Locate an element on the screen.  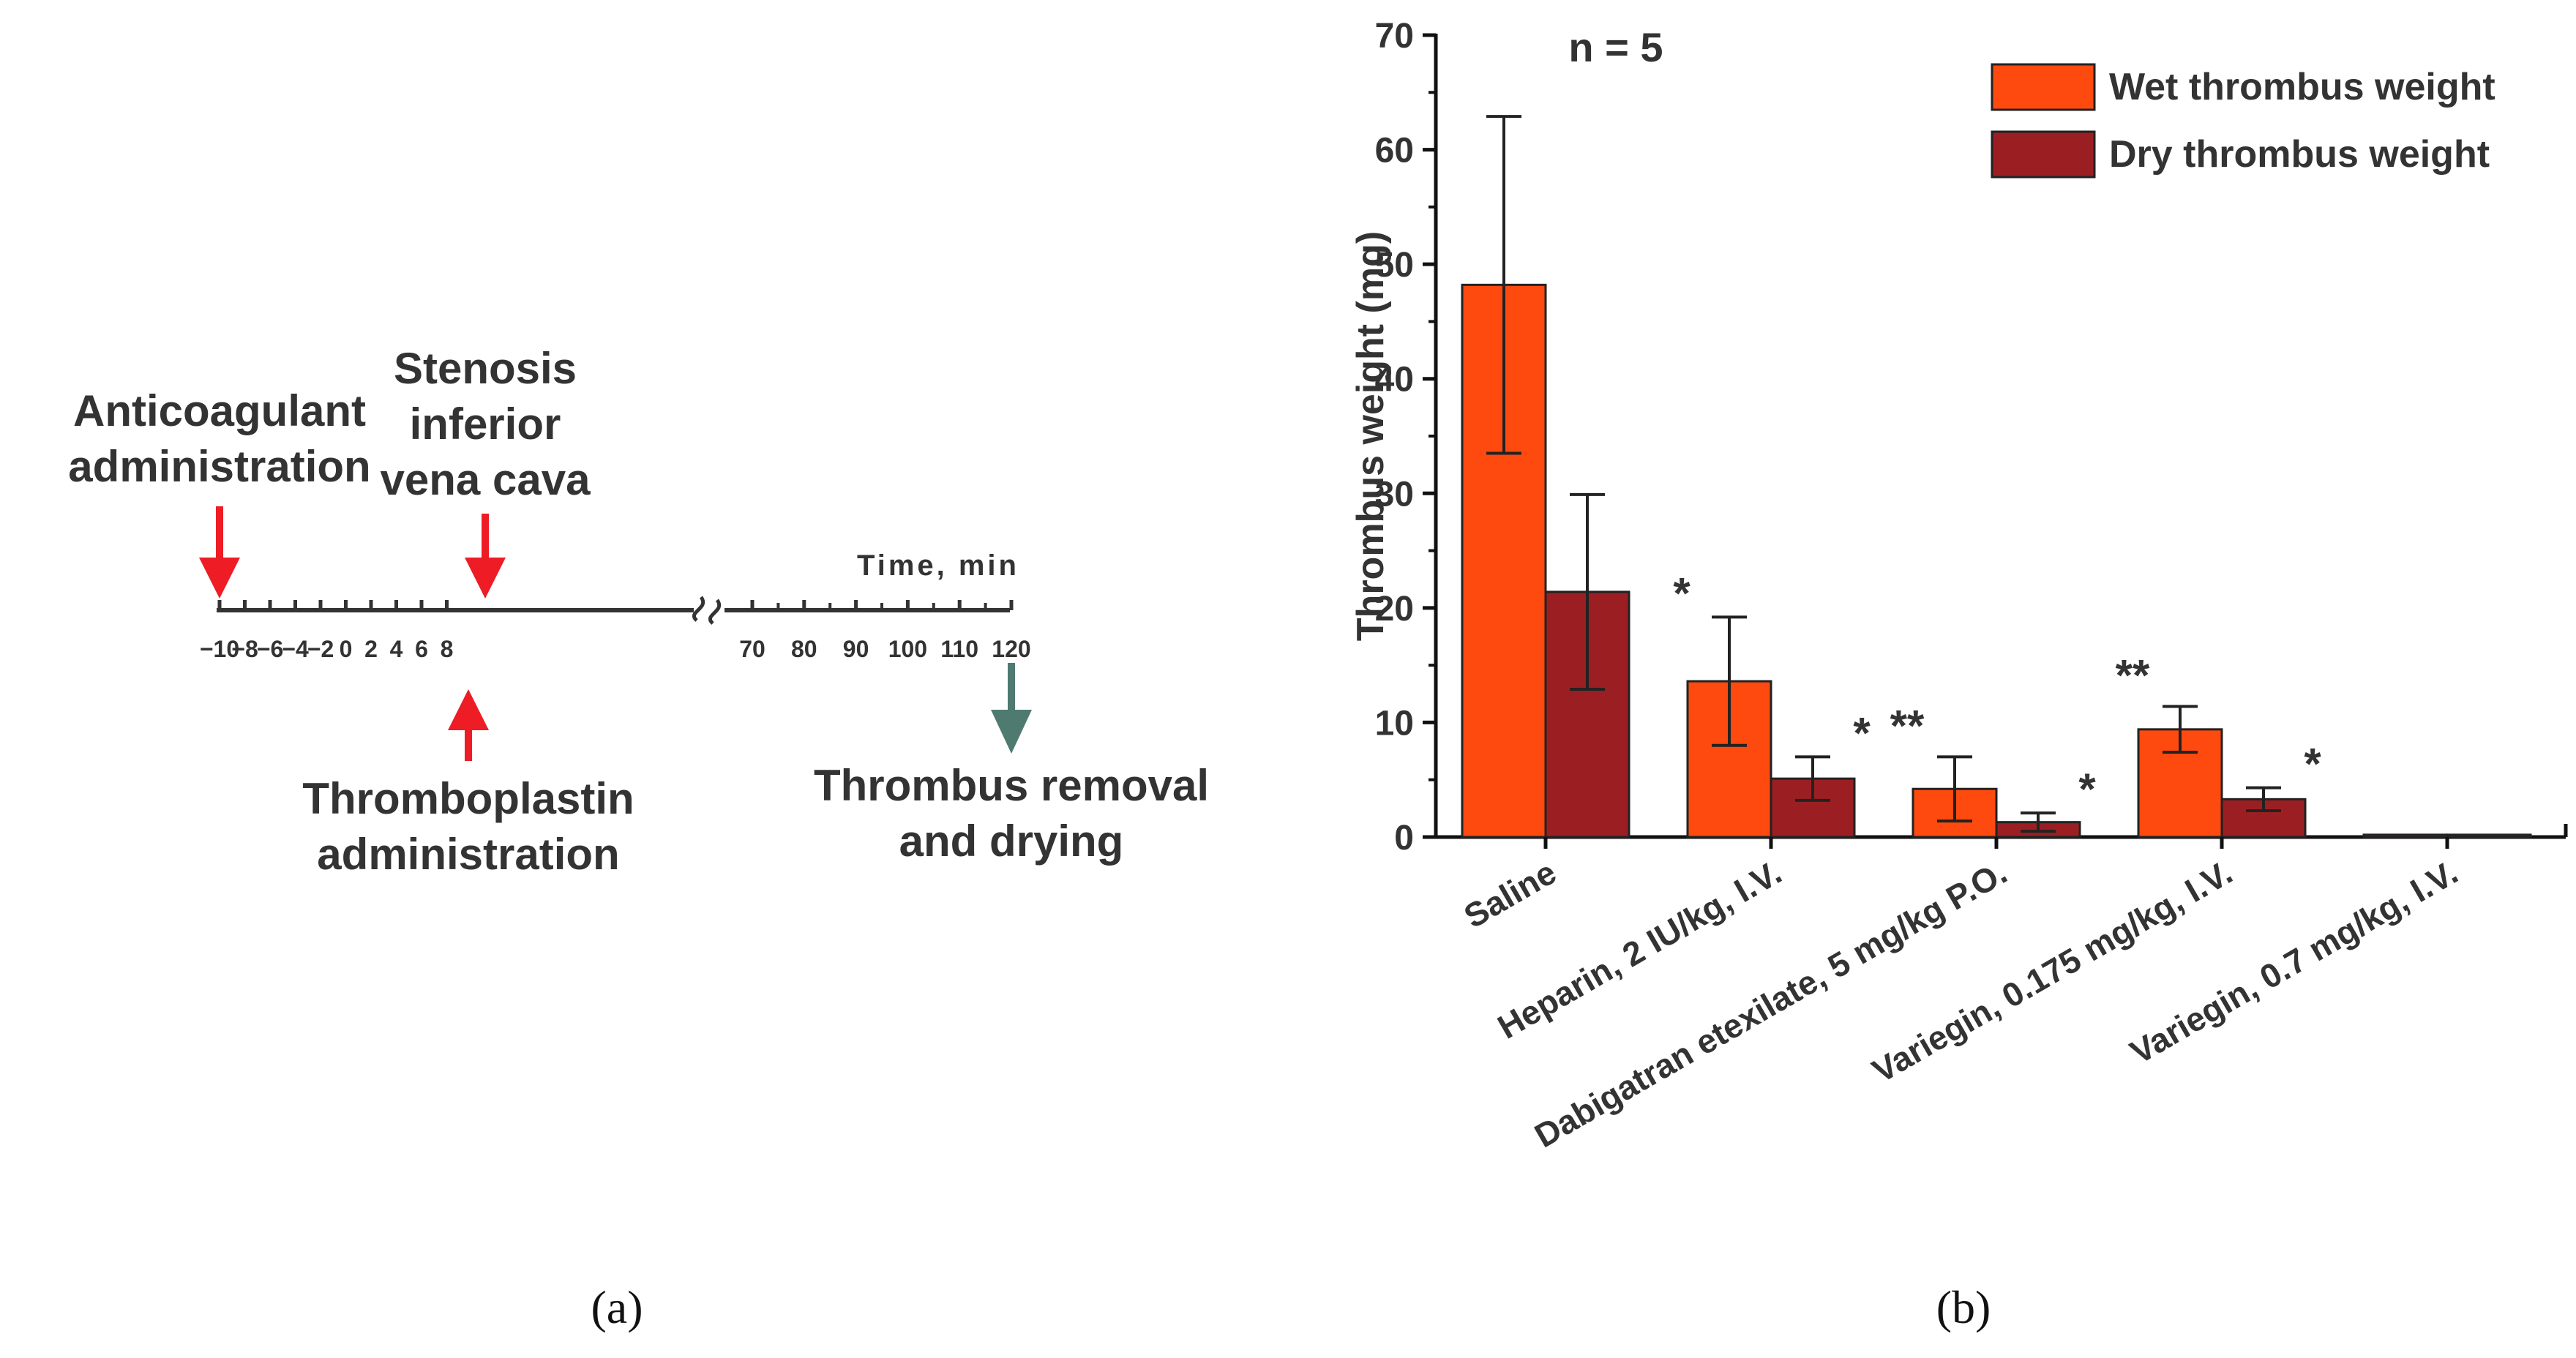
timeline-tick-label: −8 is located at coordinates (244, 649).